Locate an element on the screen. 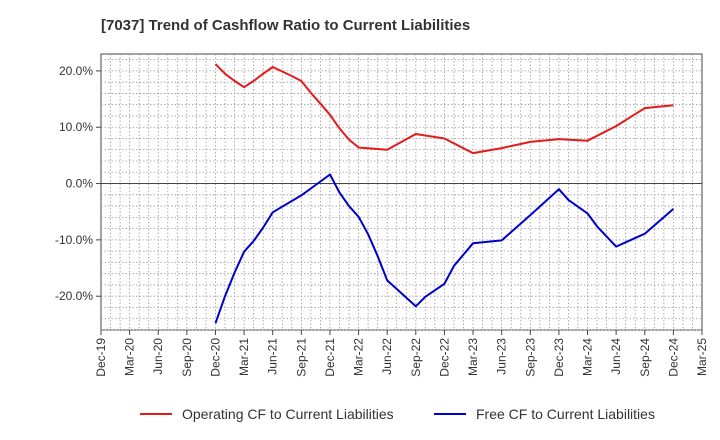  y-tick-label: -20.0% is located at coordinates (74, 296).